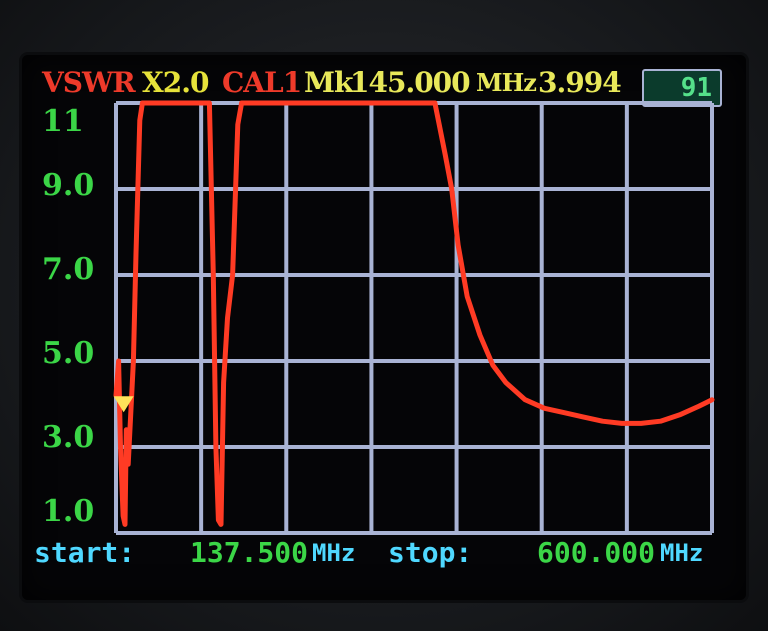 The image size is (768, 631). I want to click on stop-frequency: 600.000, so click(596, 552).